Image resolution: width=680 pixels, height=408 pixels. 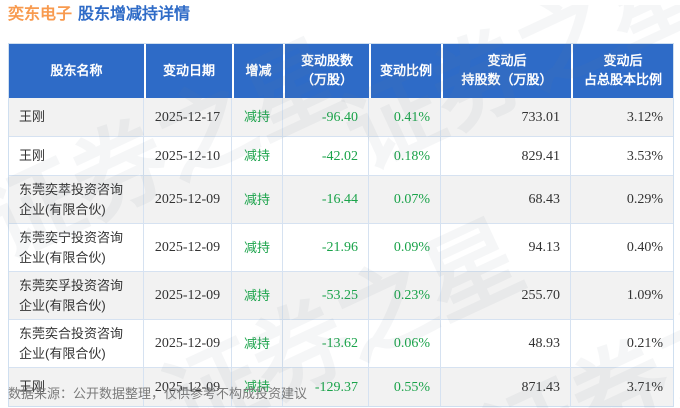 I want to click on header-change-date: 变动日期, so click(x=188, y=71).